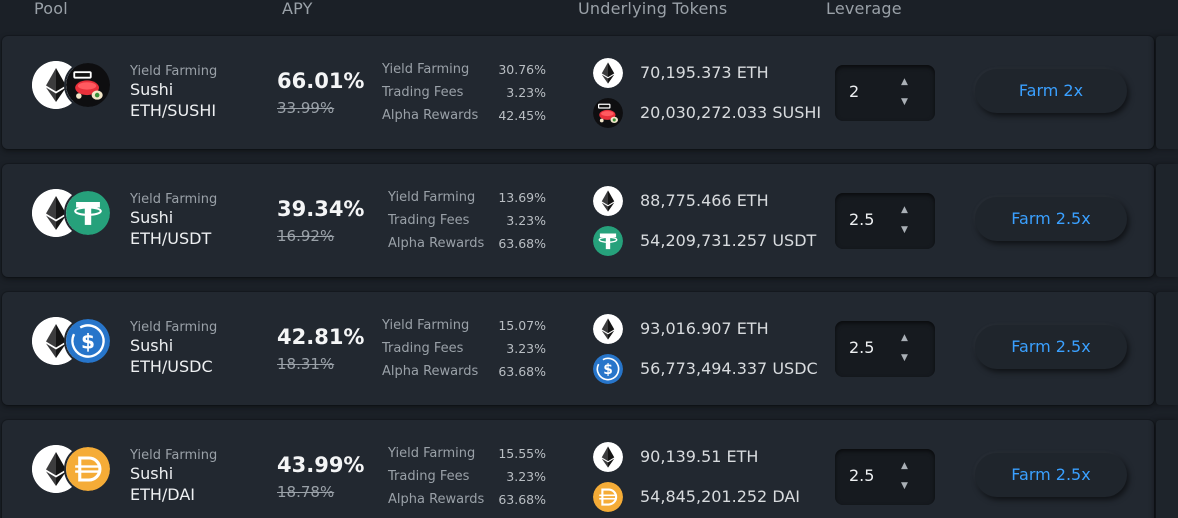 The image size is (1178, 518). I want to click on apy-base-value: 16.92%, so click(306, 236).